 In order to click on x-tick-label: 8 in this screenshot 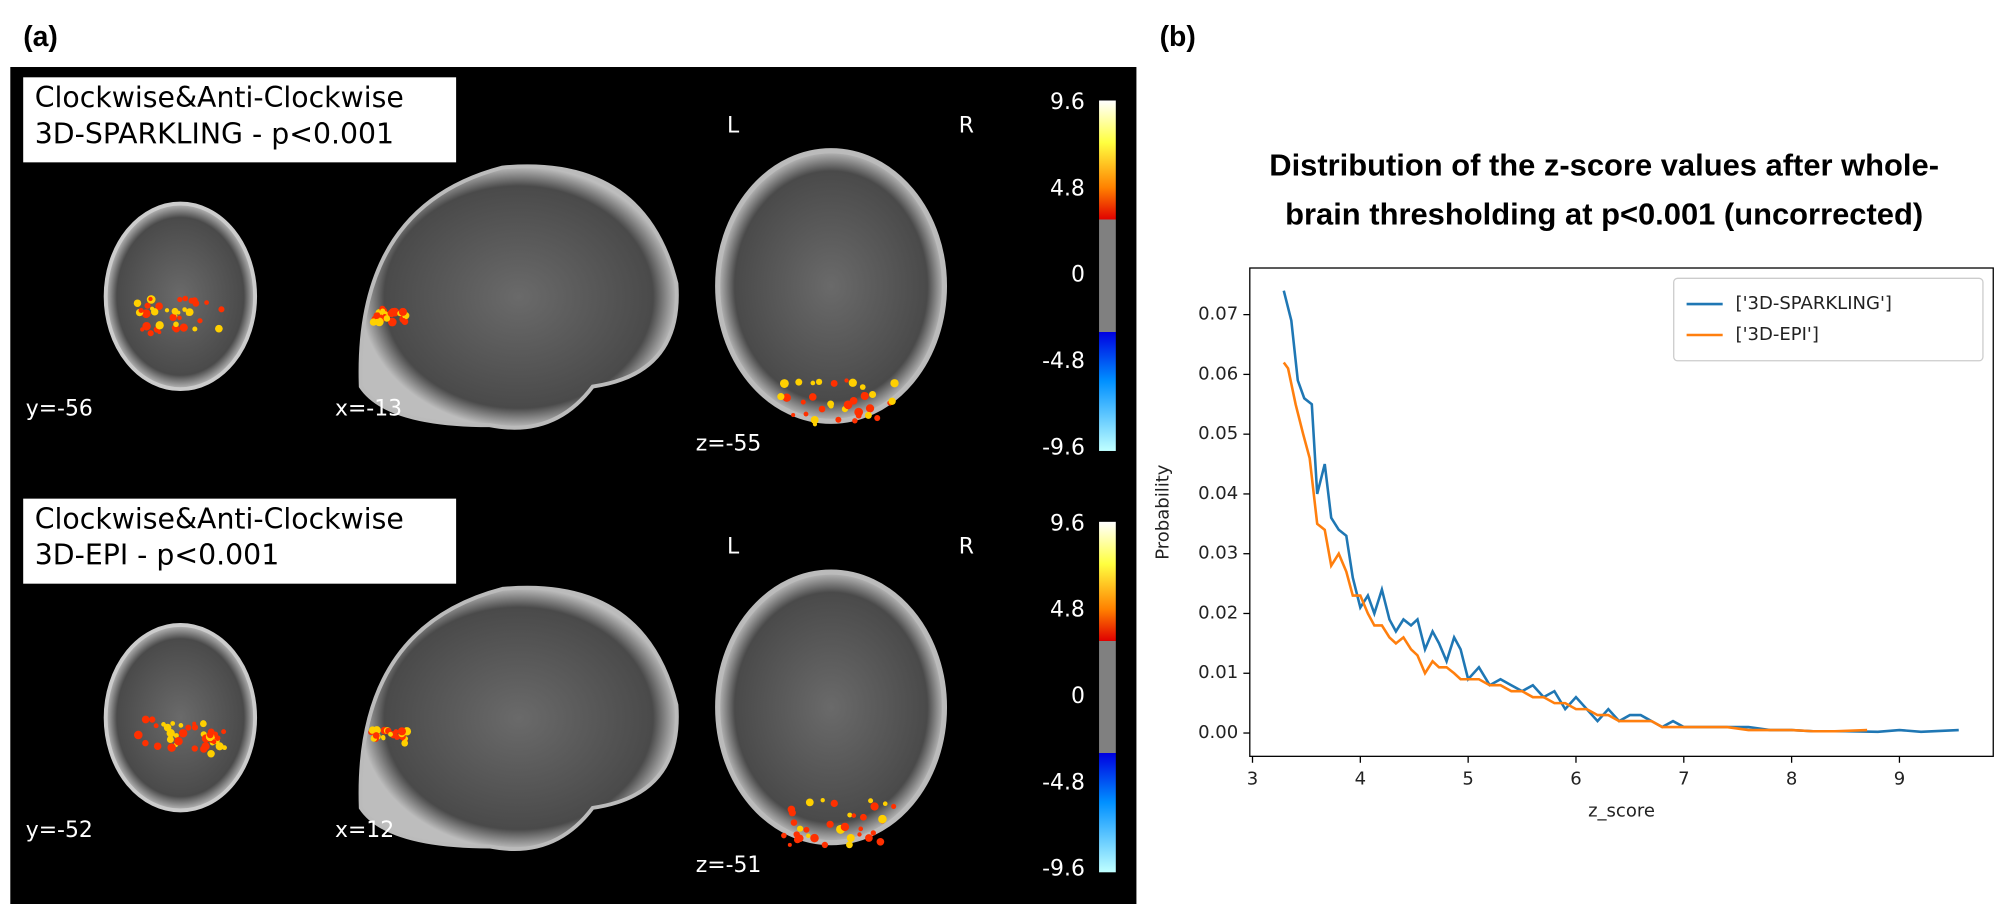, I will do `click(1791, 779)`.